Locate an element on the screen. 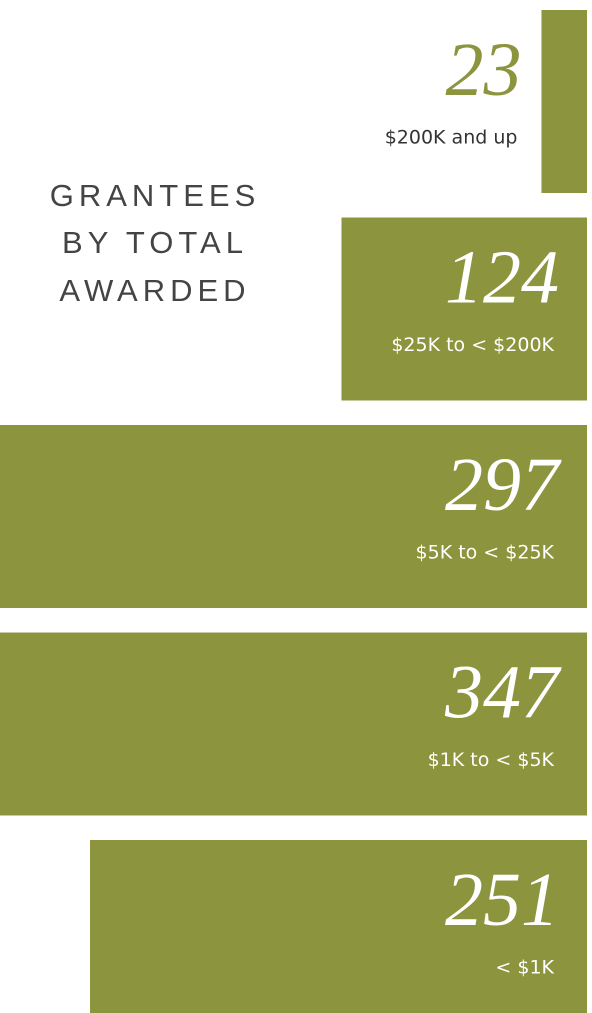  category-label: < $1K is located at coordinates (524, 968).